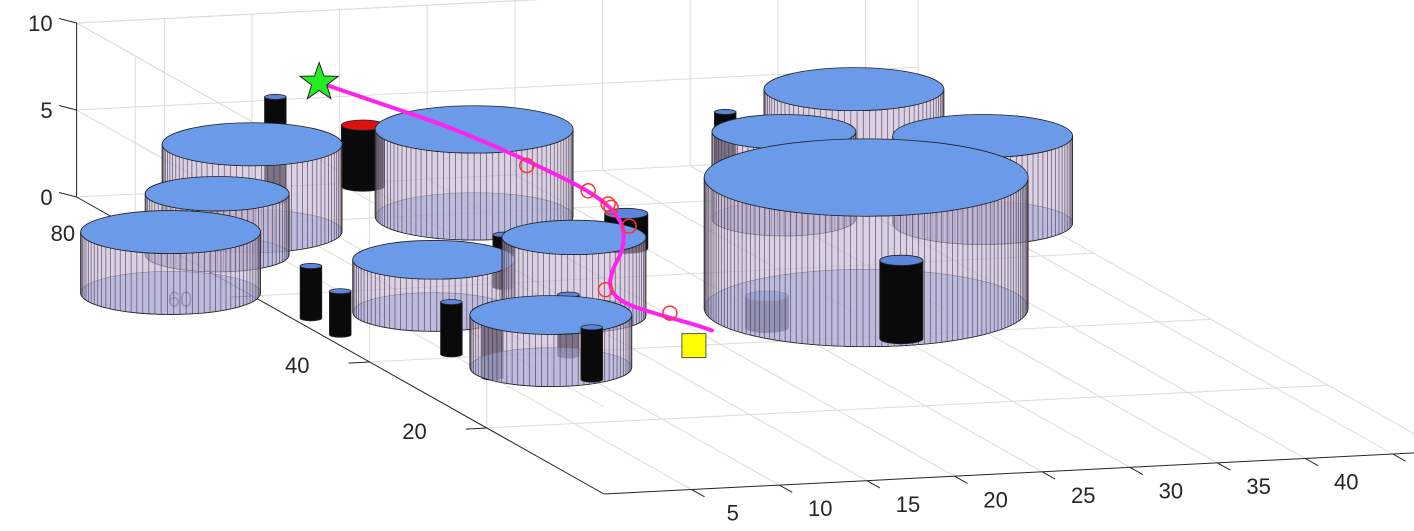  I want to click on z-tick-label: 0, so click(46, 197).